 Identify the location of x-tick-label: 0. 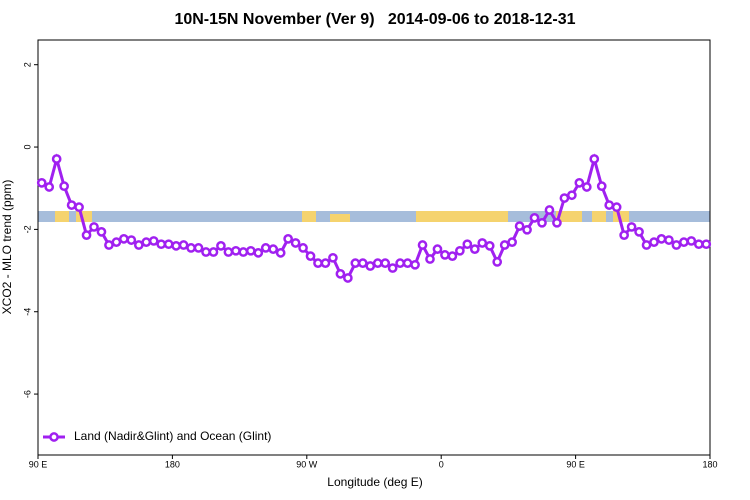
(441, 464).